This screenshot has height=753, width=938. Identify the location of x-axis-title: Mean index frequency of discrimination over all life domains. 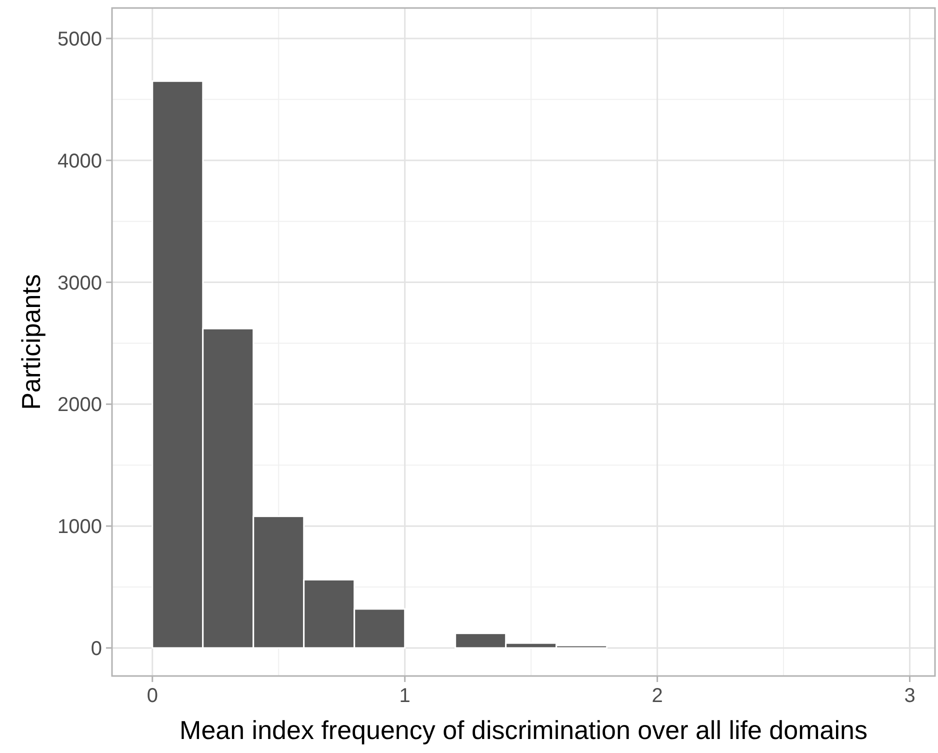
(524, 730).